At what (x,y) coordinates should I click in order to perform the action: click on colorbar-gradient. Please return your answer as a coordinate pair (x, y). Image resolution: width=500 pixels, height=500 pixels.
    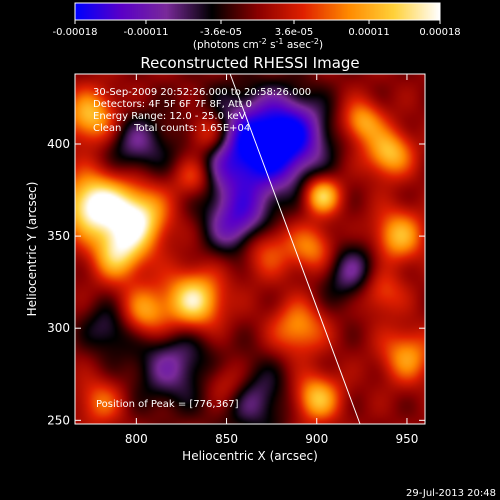
    Looking at the image, I should click on (257, 11).